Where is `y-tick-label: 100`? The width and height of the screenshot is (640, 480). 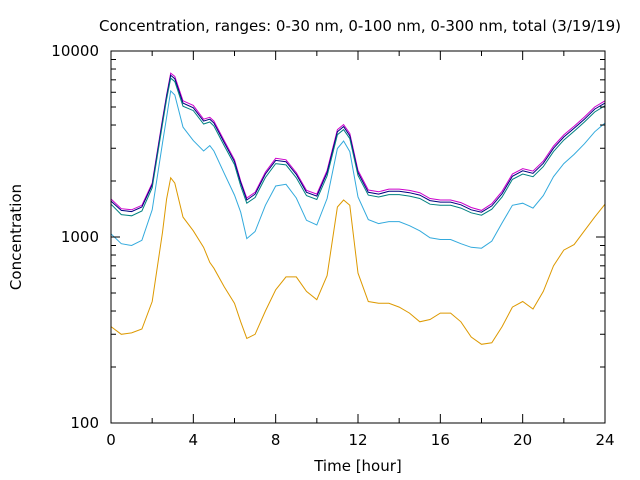
y-tick-label: 100 is located at coordinates (84, 423).